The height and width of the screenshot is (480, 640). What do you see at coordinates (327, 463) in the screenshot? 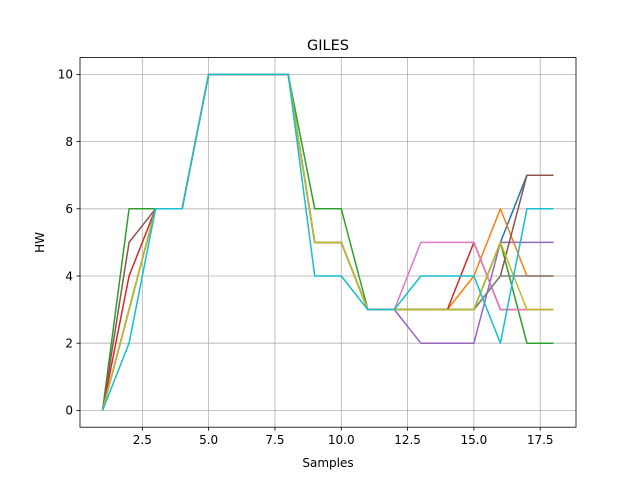
I see `x-axis-label: Samples` at bounding box center [327, 463].